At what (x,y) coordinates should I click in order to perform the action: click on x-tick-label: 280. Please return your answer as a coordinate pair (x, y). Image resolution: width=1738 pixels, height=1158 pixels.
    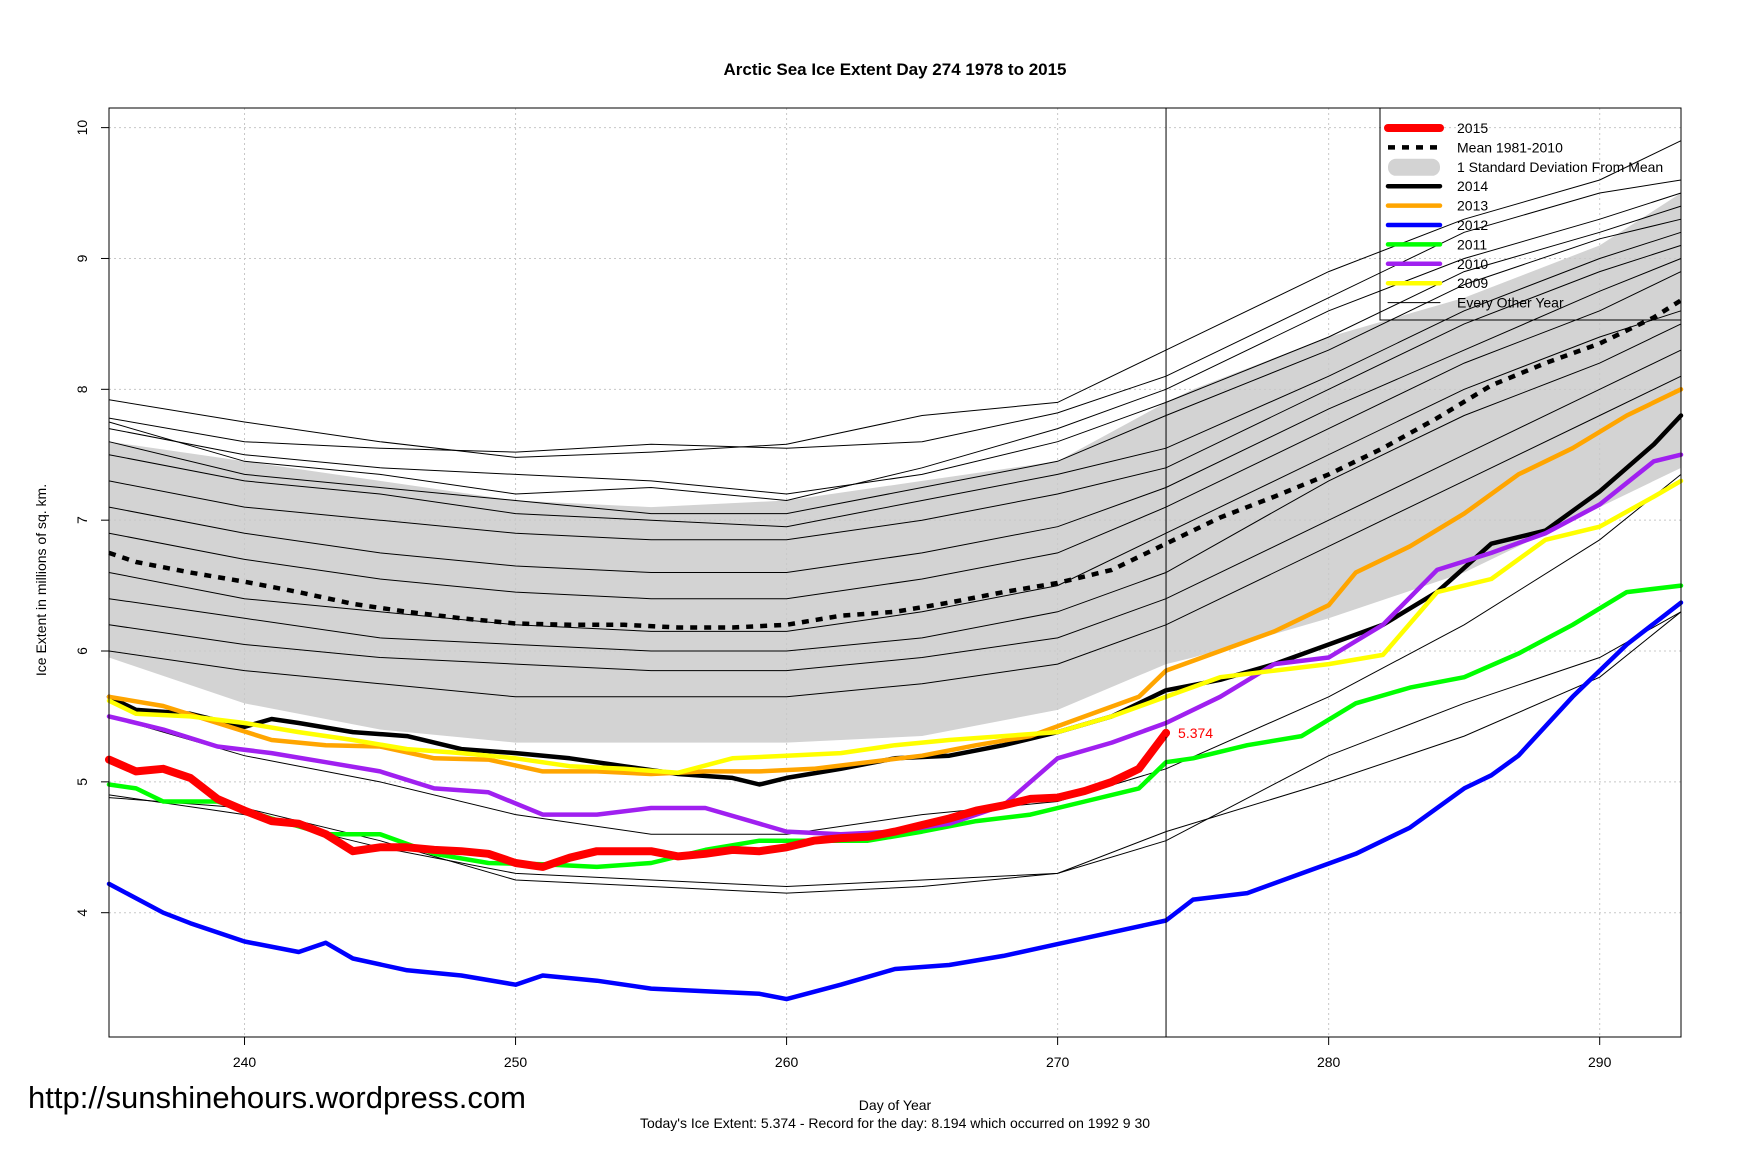
    Looking at the image, I should click on (1329, 1062).